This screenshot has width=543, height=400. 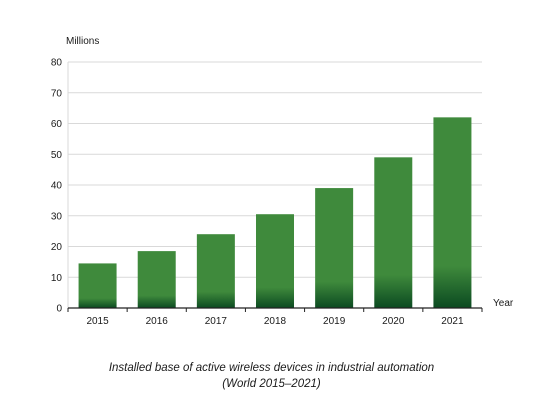 I want to click on x-tick-label: 2021, so click(x=452, y=321).